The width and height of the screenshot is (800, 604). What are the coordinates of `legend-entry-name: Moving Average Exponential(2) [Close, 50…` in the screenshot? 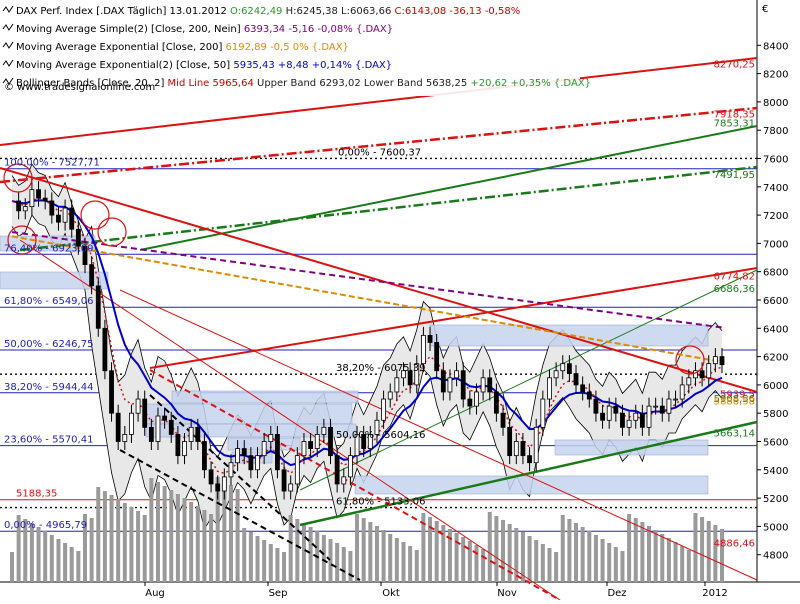 It's located at (124, 65).